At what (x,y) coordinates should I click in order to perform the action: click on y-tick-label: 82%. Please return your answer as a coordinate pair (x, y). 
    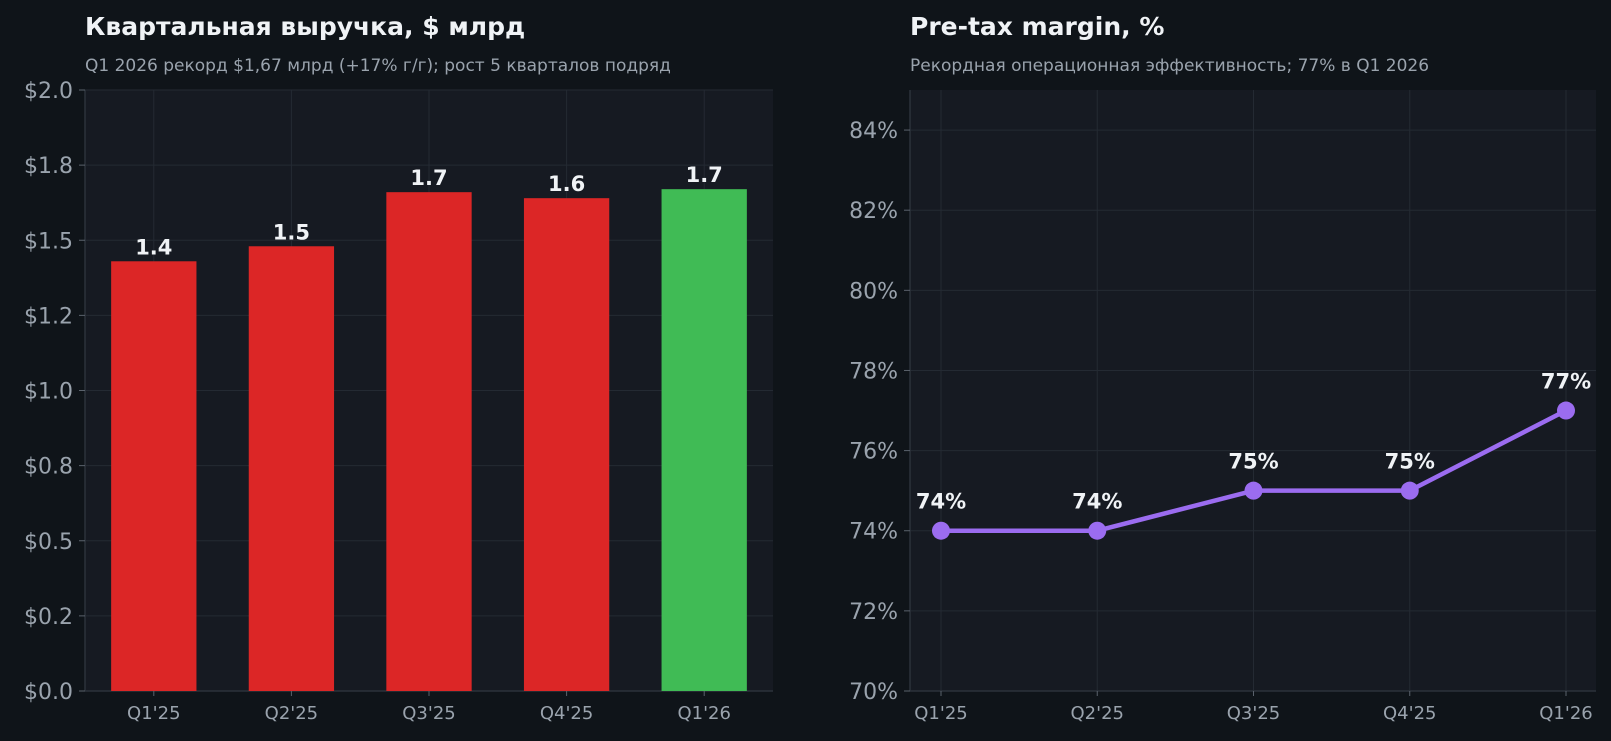
    Looking at the image, I should click on (873, 211).